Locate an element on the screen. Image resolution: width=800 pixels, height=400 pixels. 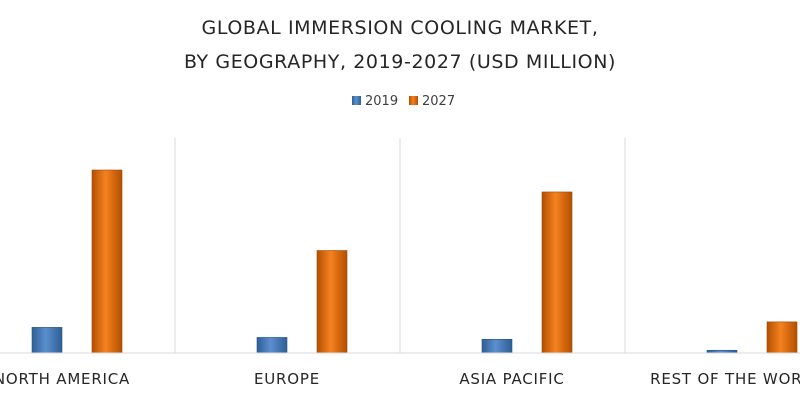
bar-2027-europe is located at coordinates (332, 302).